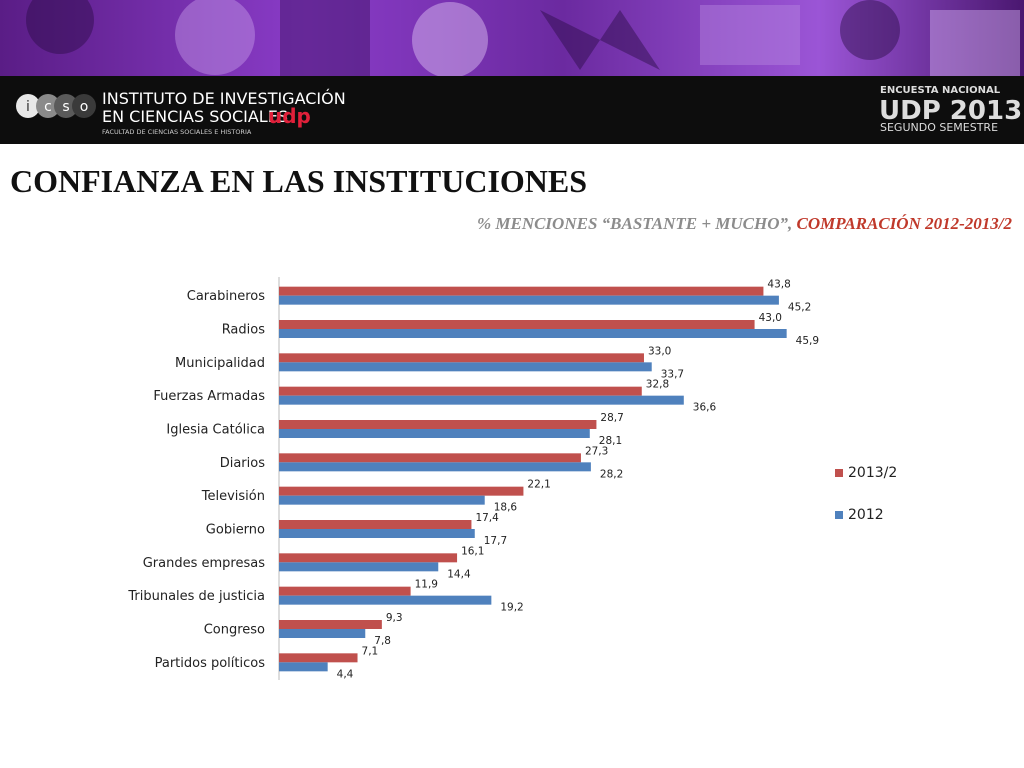 The width and height of the screenshot is (1024, 768). Describe the element at coordinates (904, 223) in the screenshot. I see `subtitle-part: COMPARACIÓN 2012-2013/2` at that location.